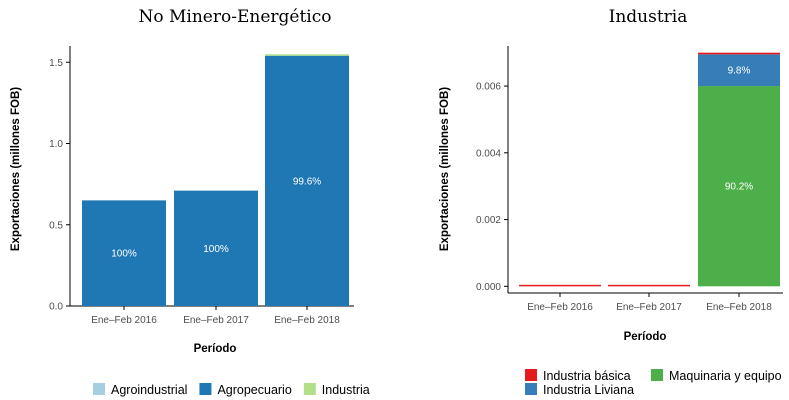 The height and width of the screenshot is (400, 789). What do you see at coordinates (488, 153) in the screenshot?
I see `y-tick-label: 0.004` at bounding box center [488, 153].